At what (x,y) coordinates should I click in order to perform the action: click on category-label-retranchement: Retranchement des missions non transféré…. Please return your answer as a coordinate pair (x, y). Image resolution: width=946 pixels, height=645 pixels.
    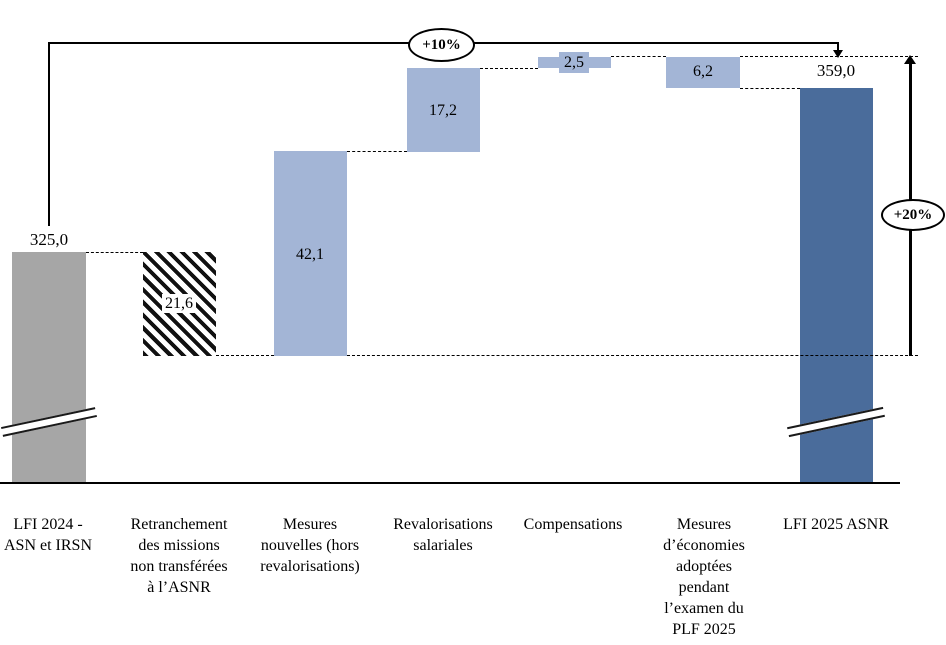
    Looking at the image, I should click on (179, 556).